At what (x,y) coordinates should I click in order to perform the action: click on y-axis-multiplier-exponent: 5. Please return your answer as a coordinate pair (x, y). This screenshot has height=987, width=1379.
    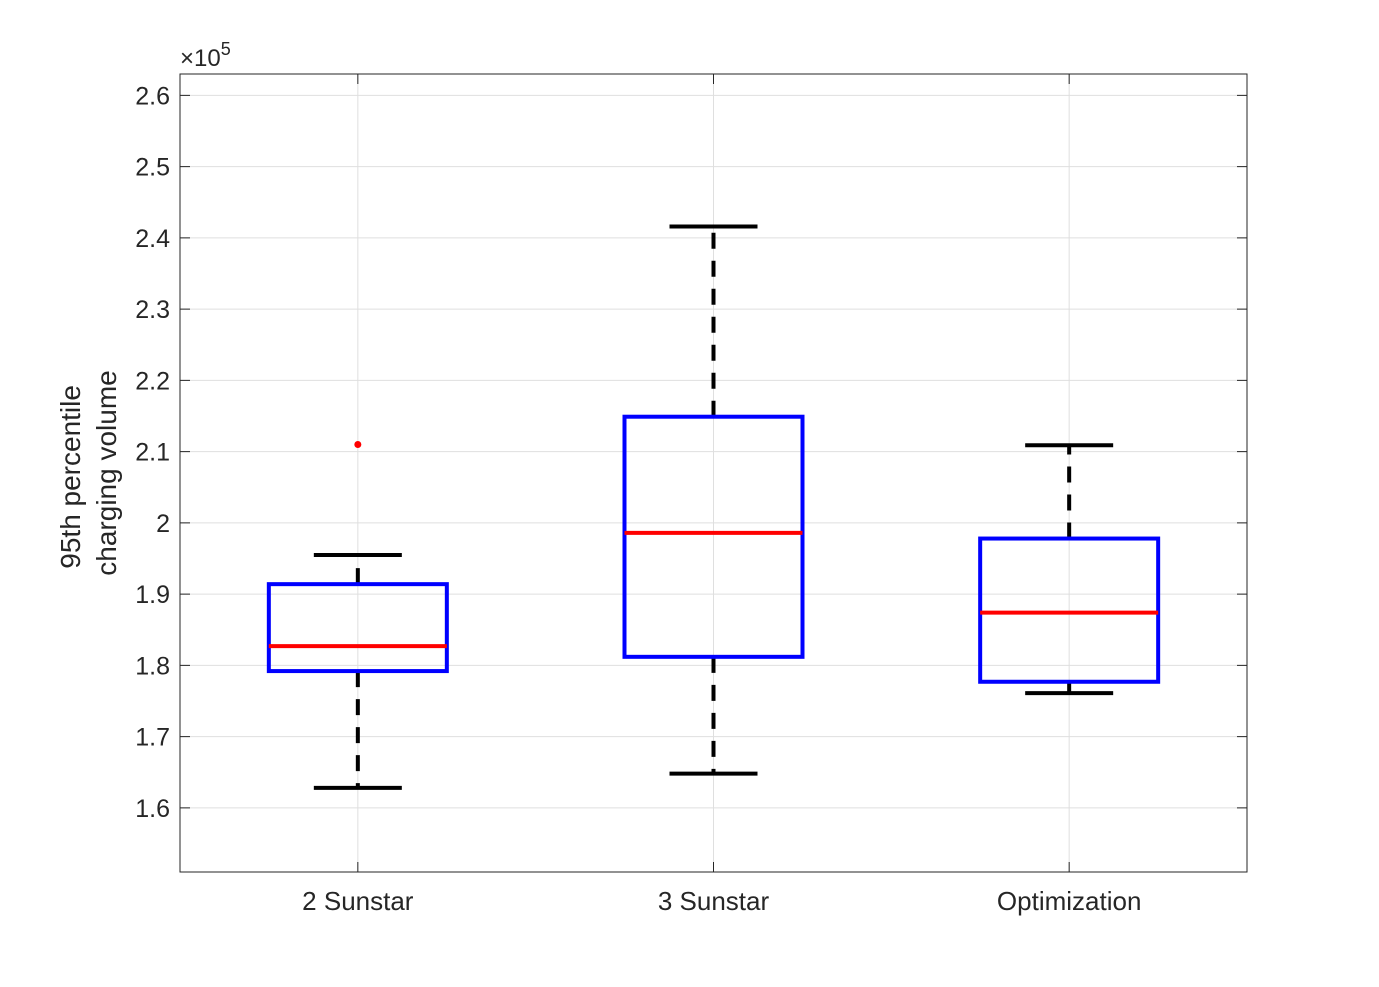
    Looking at the image, I should click on (226, 49).